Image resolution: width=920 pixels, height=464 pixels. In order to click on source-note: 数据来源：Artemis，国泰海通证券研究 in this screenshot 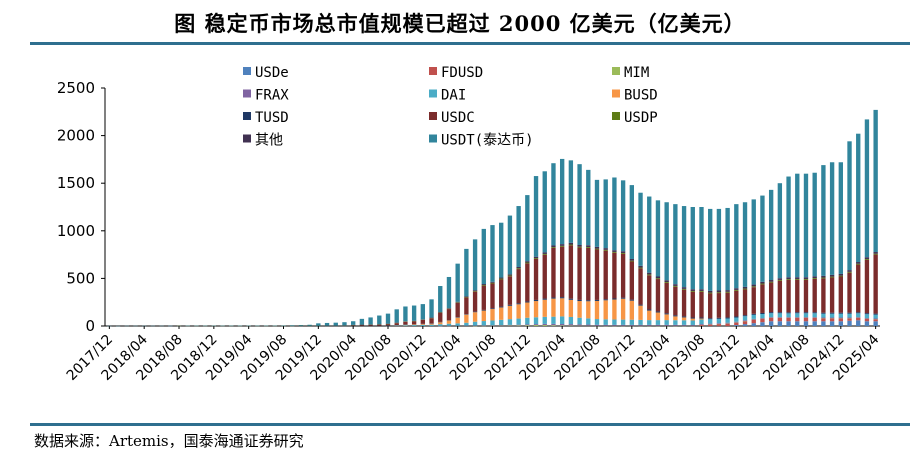, I will do `click(169, 441)`.